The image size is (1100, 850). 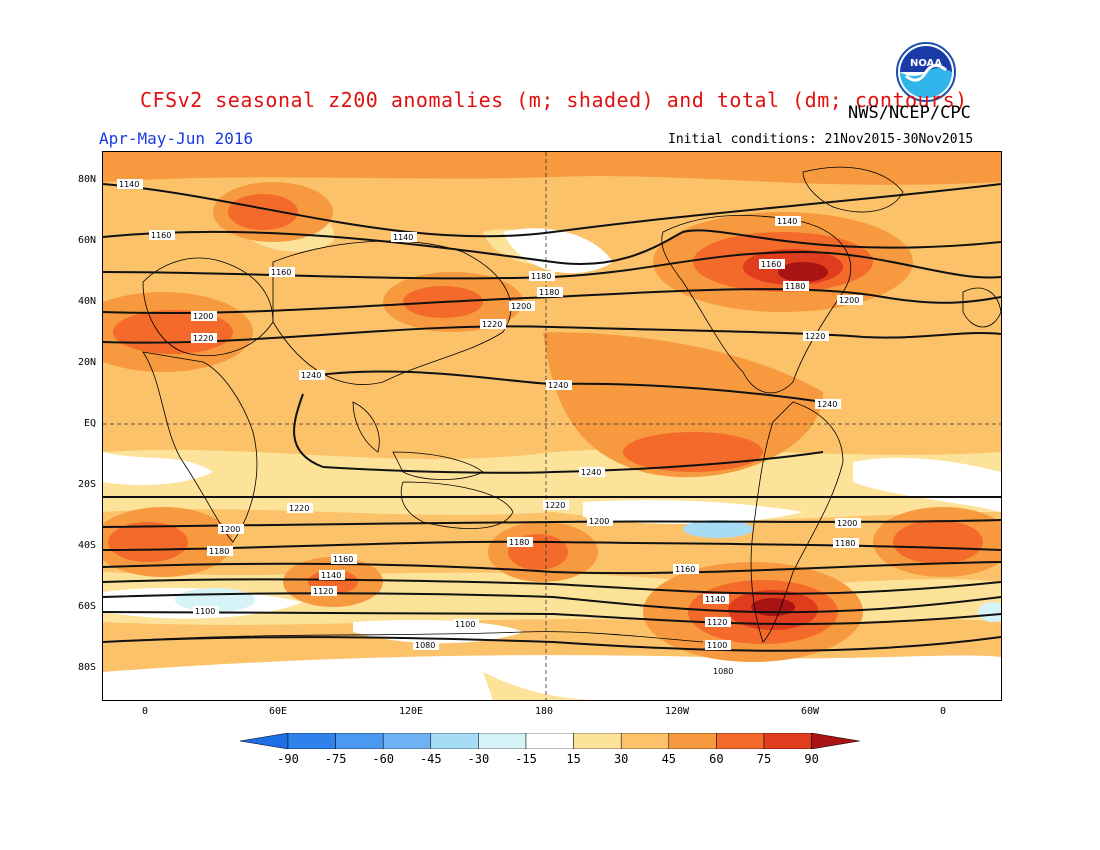 I want to click on colorbar-tick-label: 75, so click(x=764, y=759).